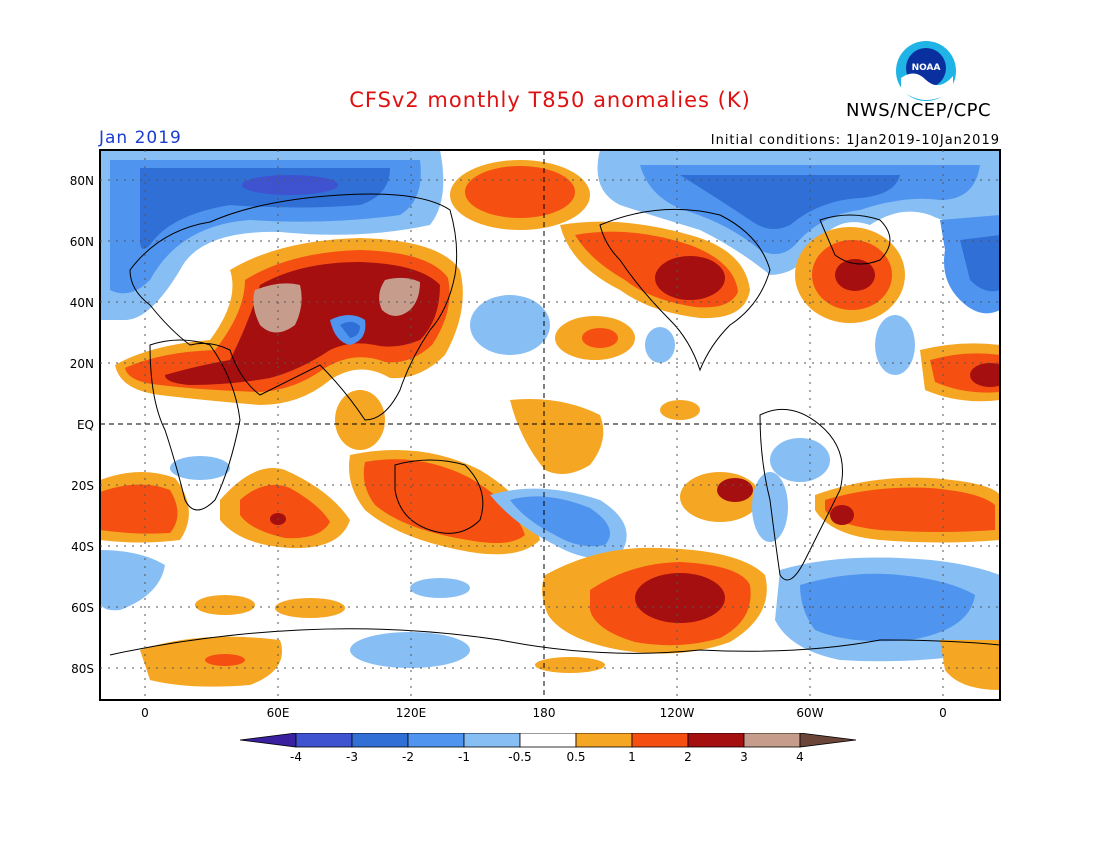 Image resolution: width=1100 pixels, height=850 pixels. I want to click on lat-label: 20S, so click(82, 486).